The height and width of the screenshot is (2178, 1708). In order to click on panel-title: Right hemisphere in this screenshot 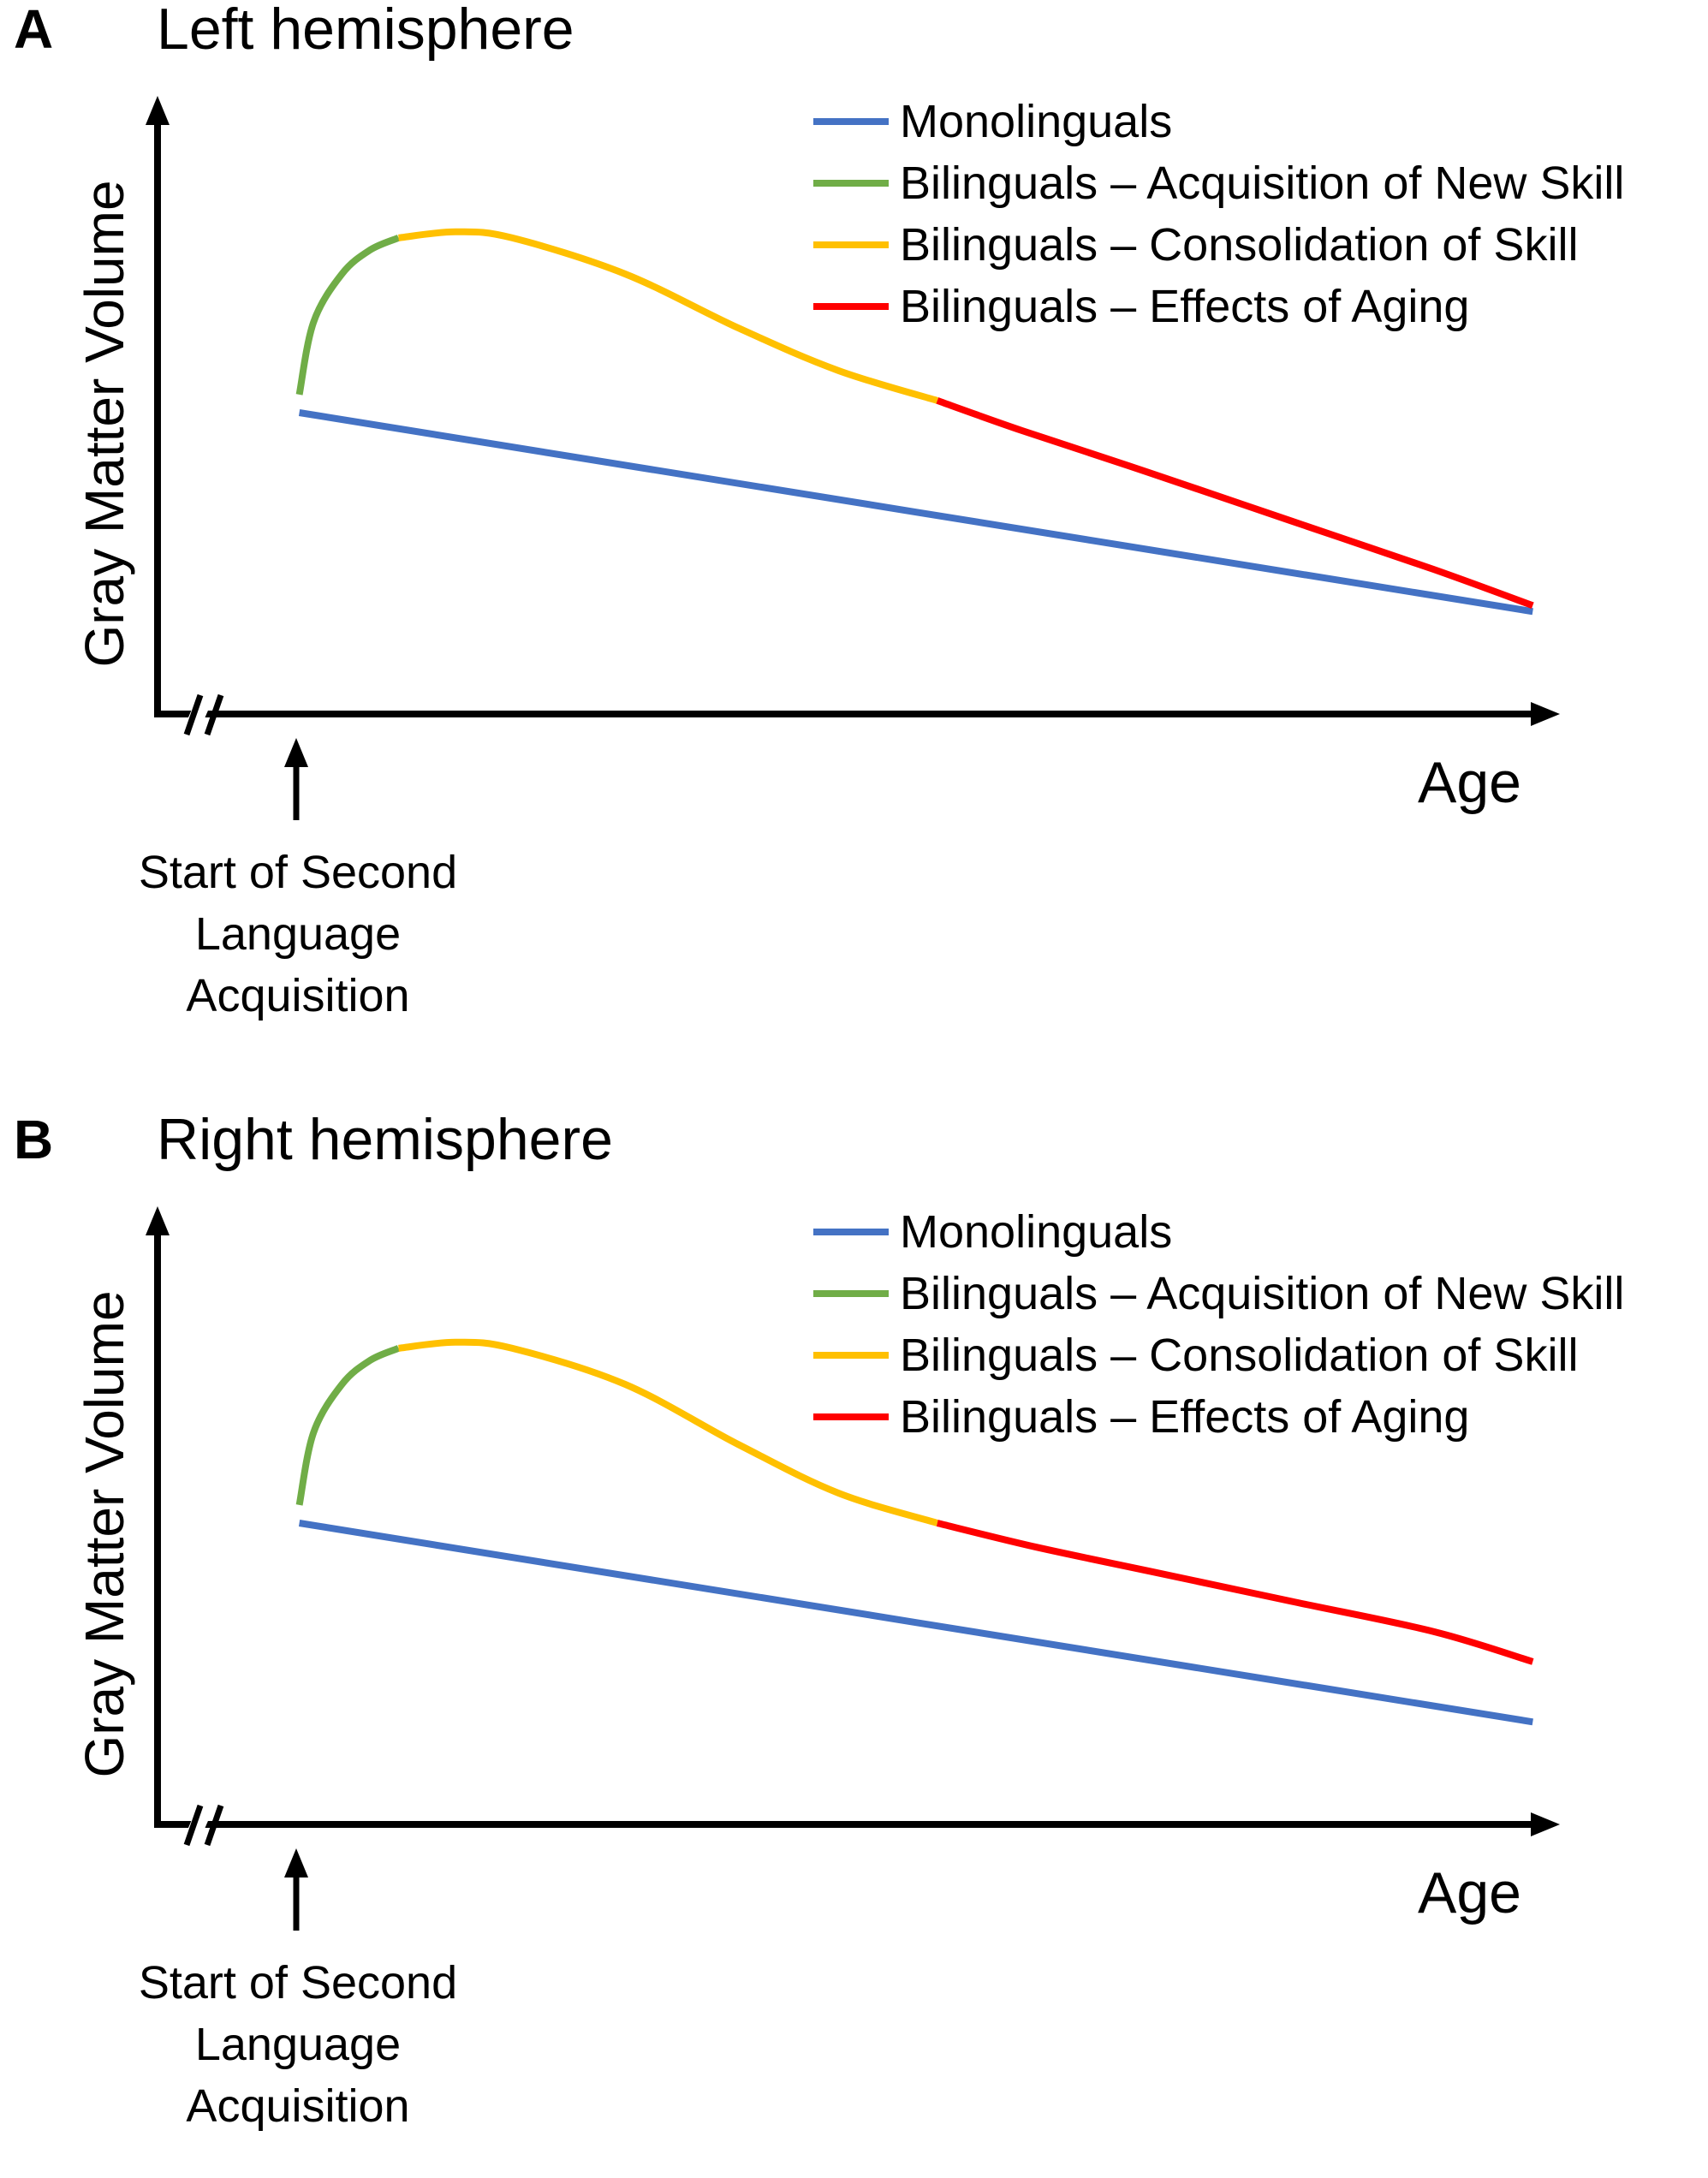, I will do `click(385, 1139)`.